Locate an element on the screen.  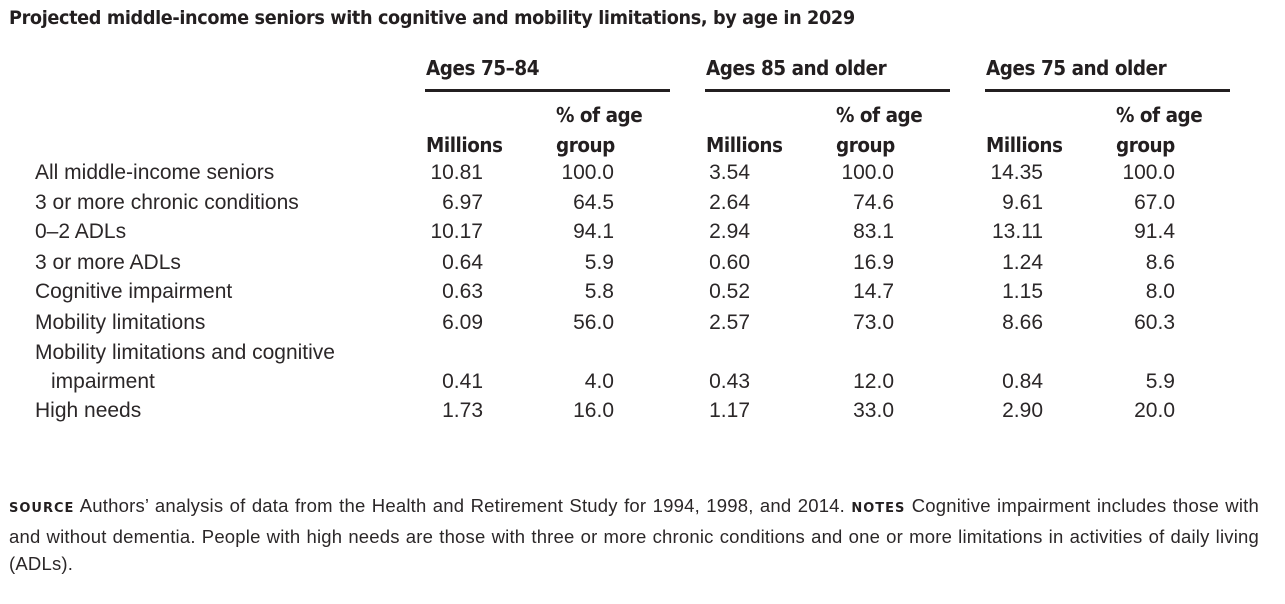
cell-percent: 74.6 is located at coordinates (873, 202).